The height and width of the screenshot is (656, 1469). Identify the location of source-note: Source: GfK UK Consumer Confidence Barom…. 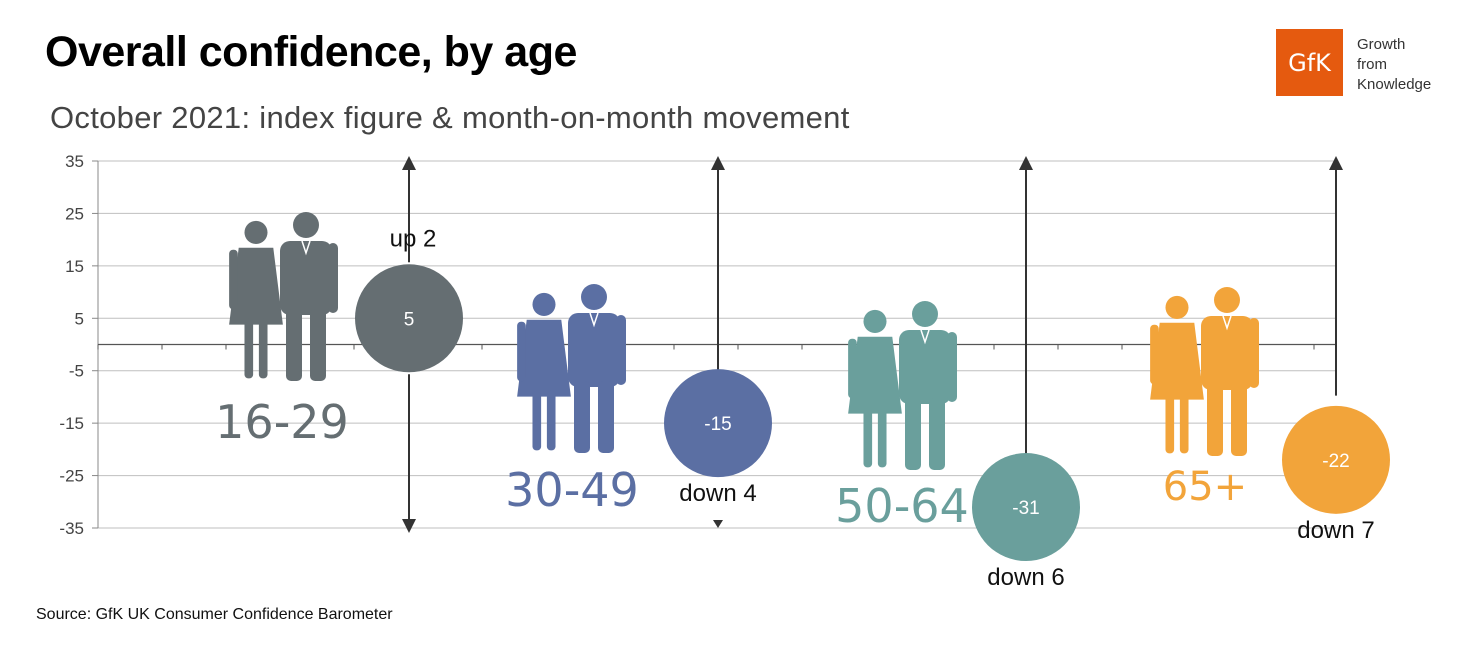
(214, 614).